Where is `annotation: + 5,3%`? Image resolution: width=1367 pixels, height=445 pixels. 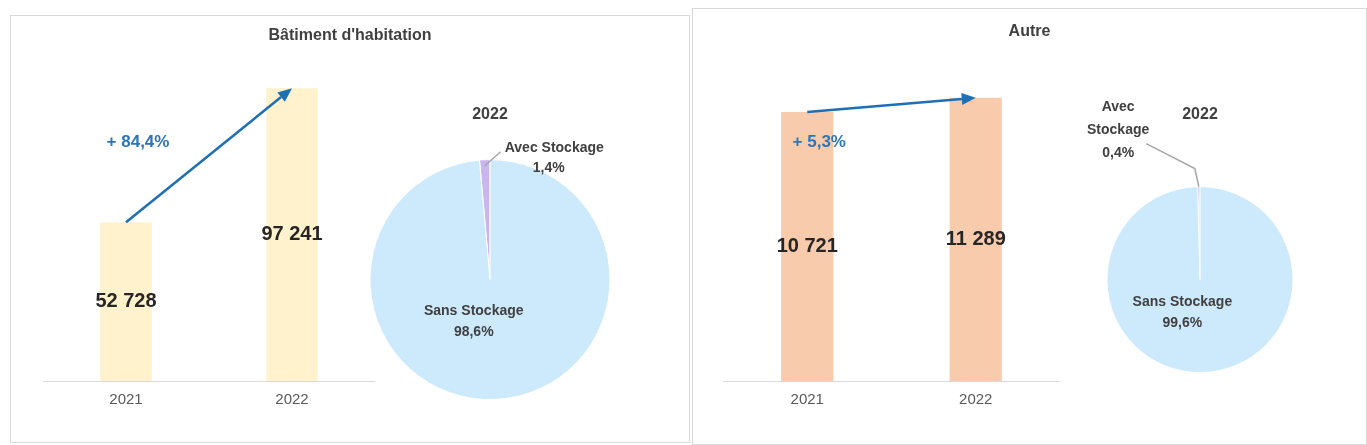
annotation: + 5,3% is located at coordinates (819, 141).